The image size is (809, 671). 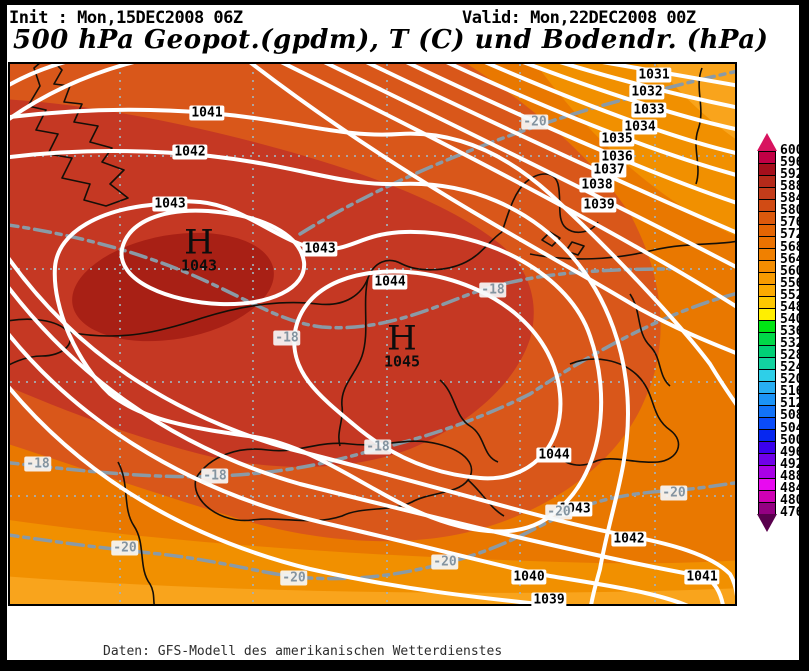 What do you see at coordinates (792, 247) in the screenshot?
I see `colorbar-tick-label: 568` at bounding box center [792, 247].